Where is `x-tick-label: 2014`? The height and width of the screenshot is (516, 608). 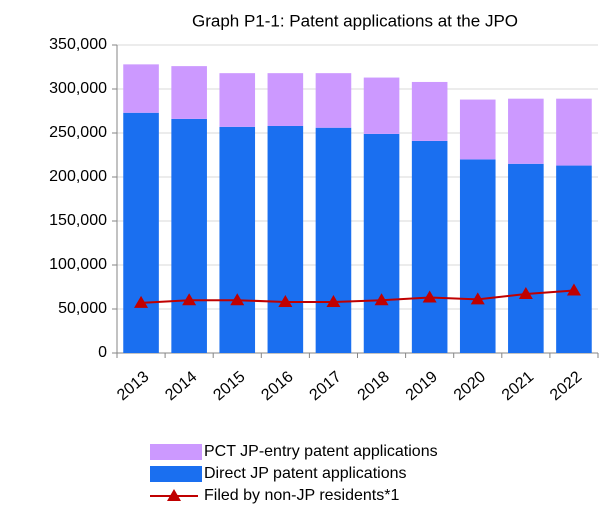 x-tick-label: 2014 is located at coordinates (181, 386).